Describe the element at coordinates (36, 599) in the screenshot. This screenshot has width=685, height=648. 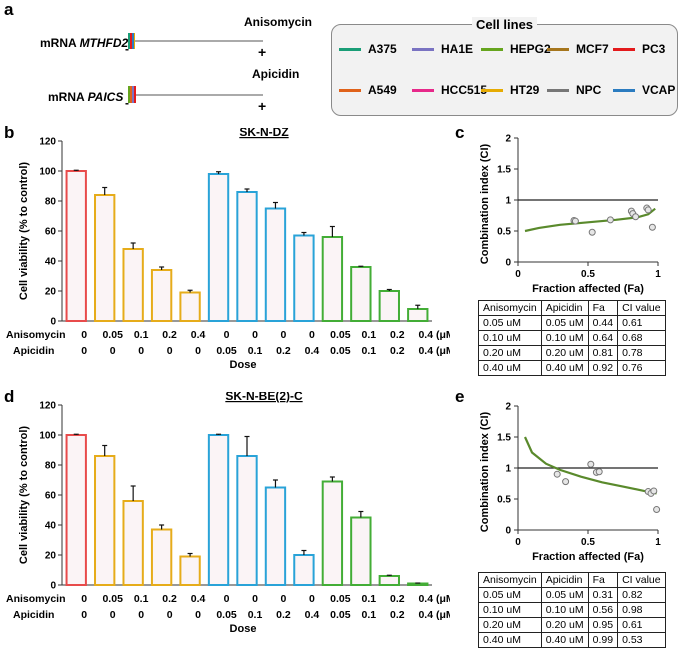
I see `row-label-anisomycin: Anisomycin` at that location.